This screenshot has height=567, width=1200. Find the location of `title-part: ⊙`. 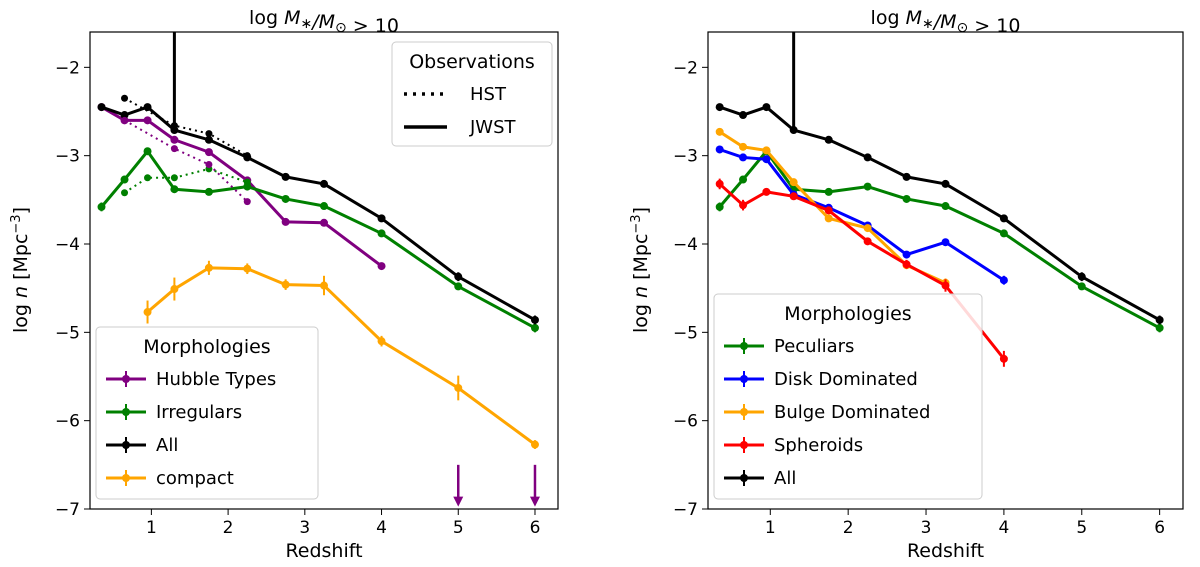

title-part: ⊙ is located at coordinates (963, 28).